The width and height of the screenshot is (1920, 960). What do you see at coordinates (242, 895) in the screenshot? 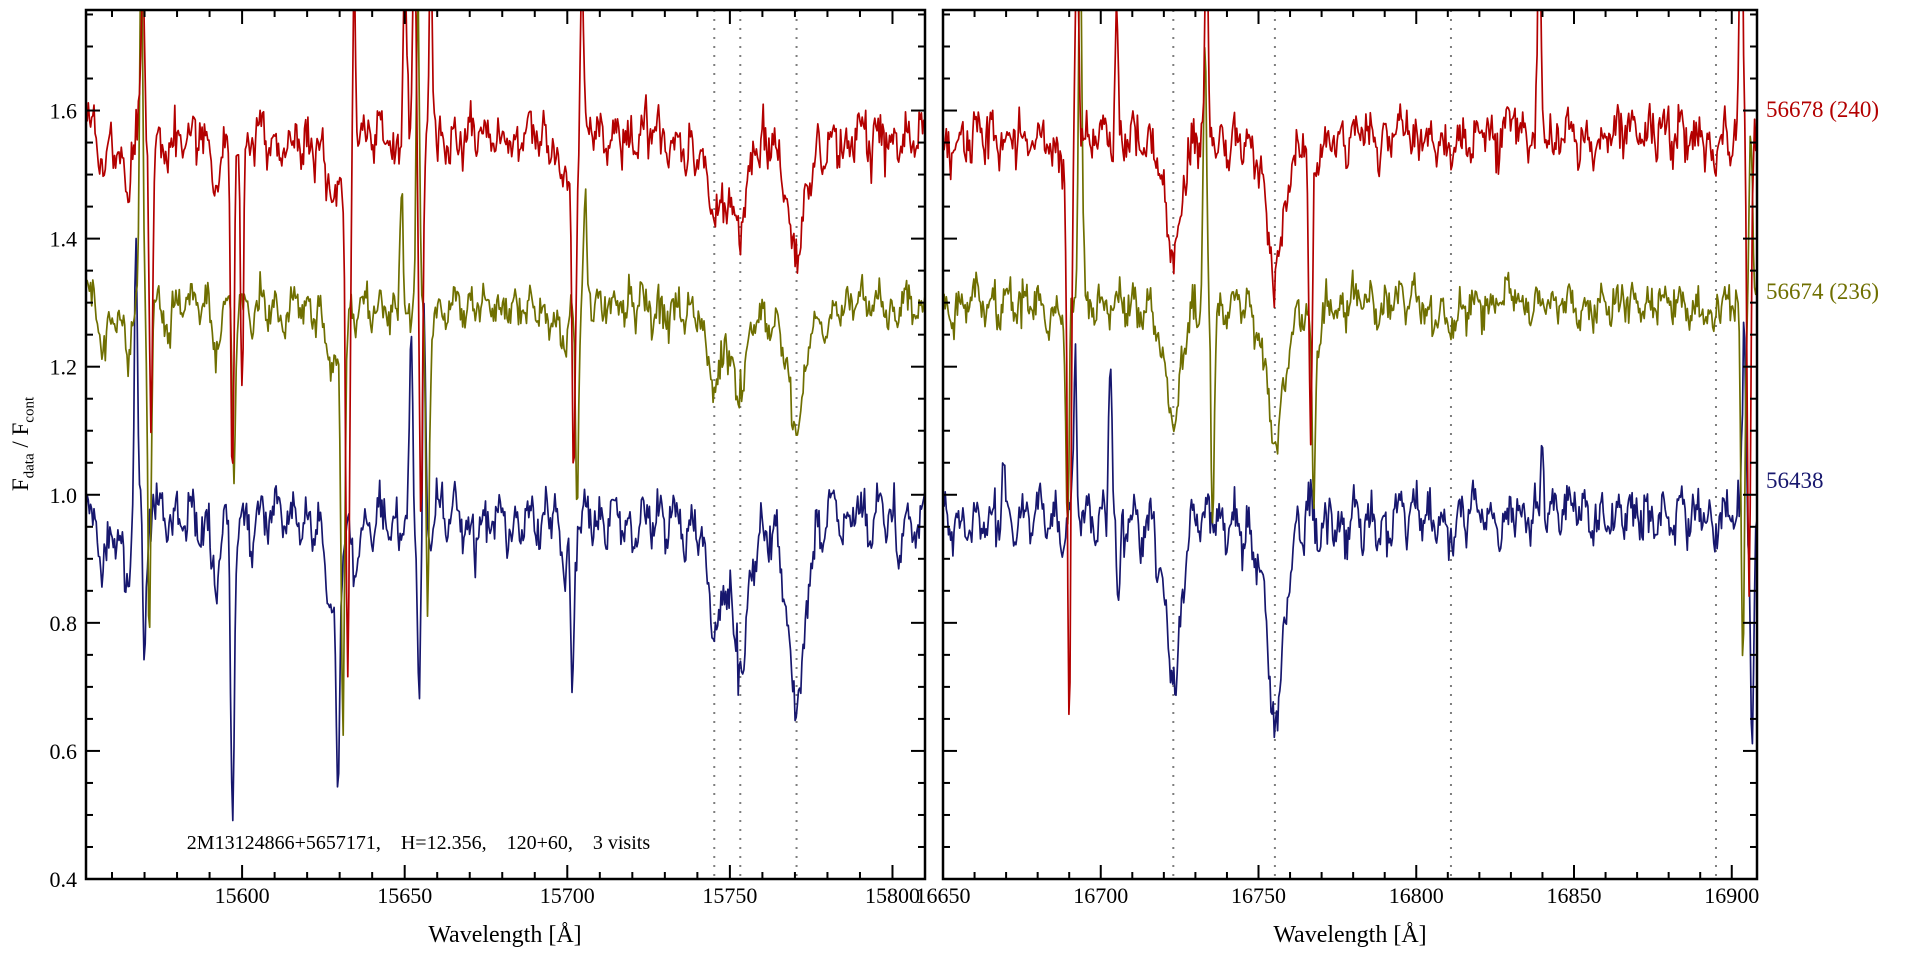
I see `x-tick-label: 15600` at bounding box center [242, 895].